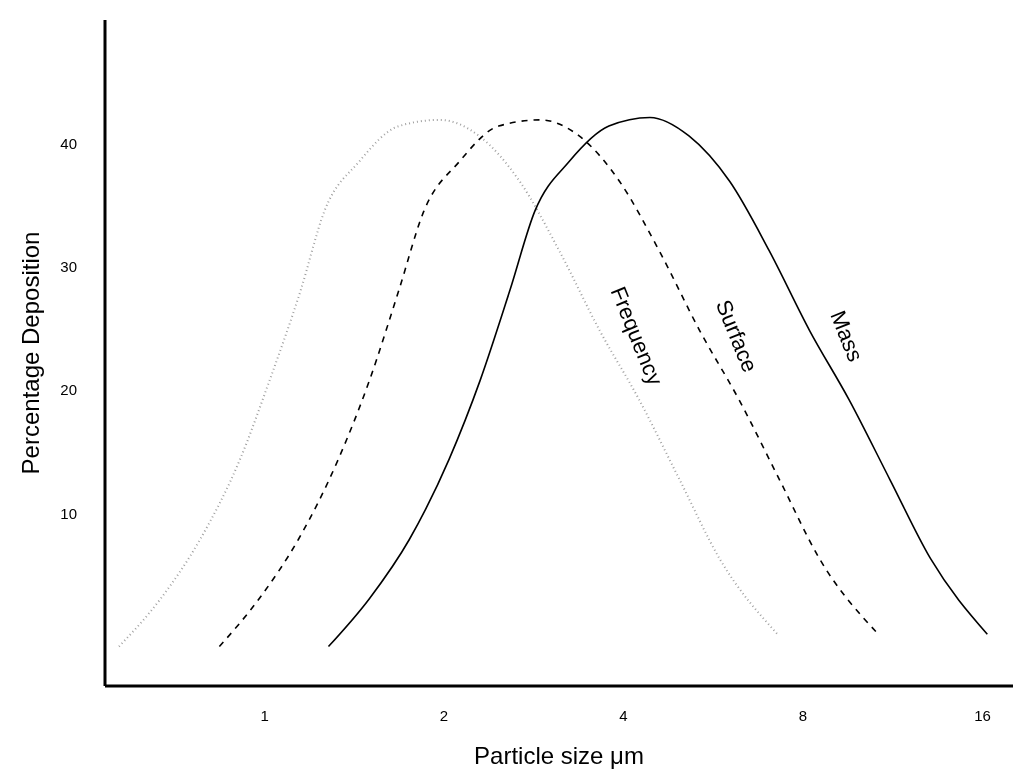 The image size is (1013, 772). I want to click on y-tick-label: 10, so click(68, 513).